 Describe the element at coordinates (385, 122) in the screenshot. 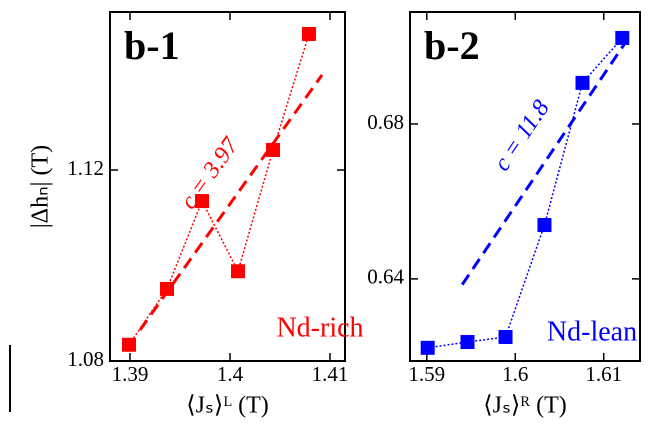

I see `y-tick-label: 0.68` at that location.